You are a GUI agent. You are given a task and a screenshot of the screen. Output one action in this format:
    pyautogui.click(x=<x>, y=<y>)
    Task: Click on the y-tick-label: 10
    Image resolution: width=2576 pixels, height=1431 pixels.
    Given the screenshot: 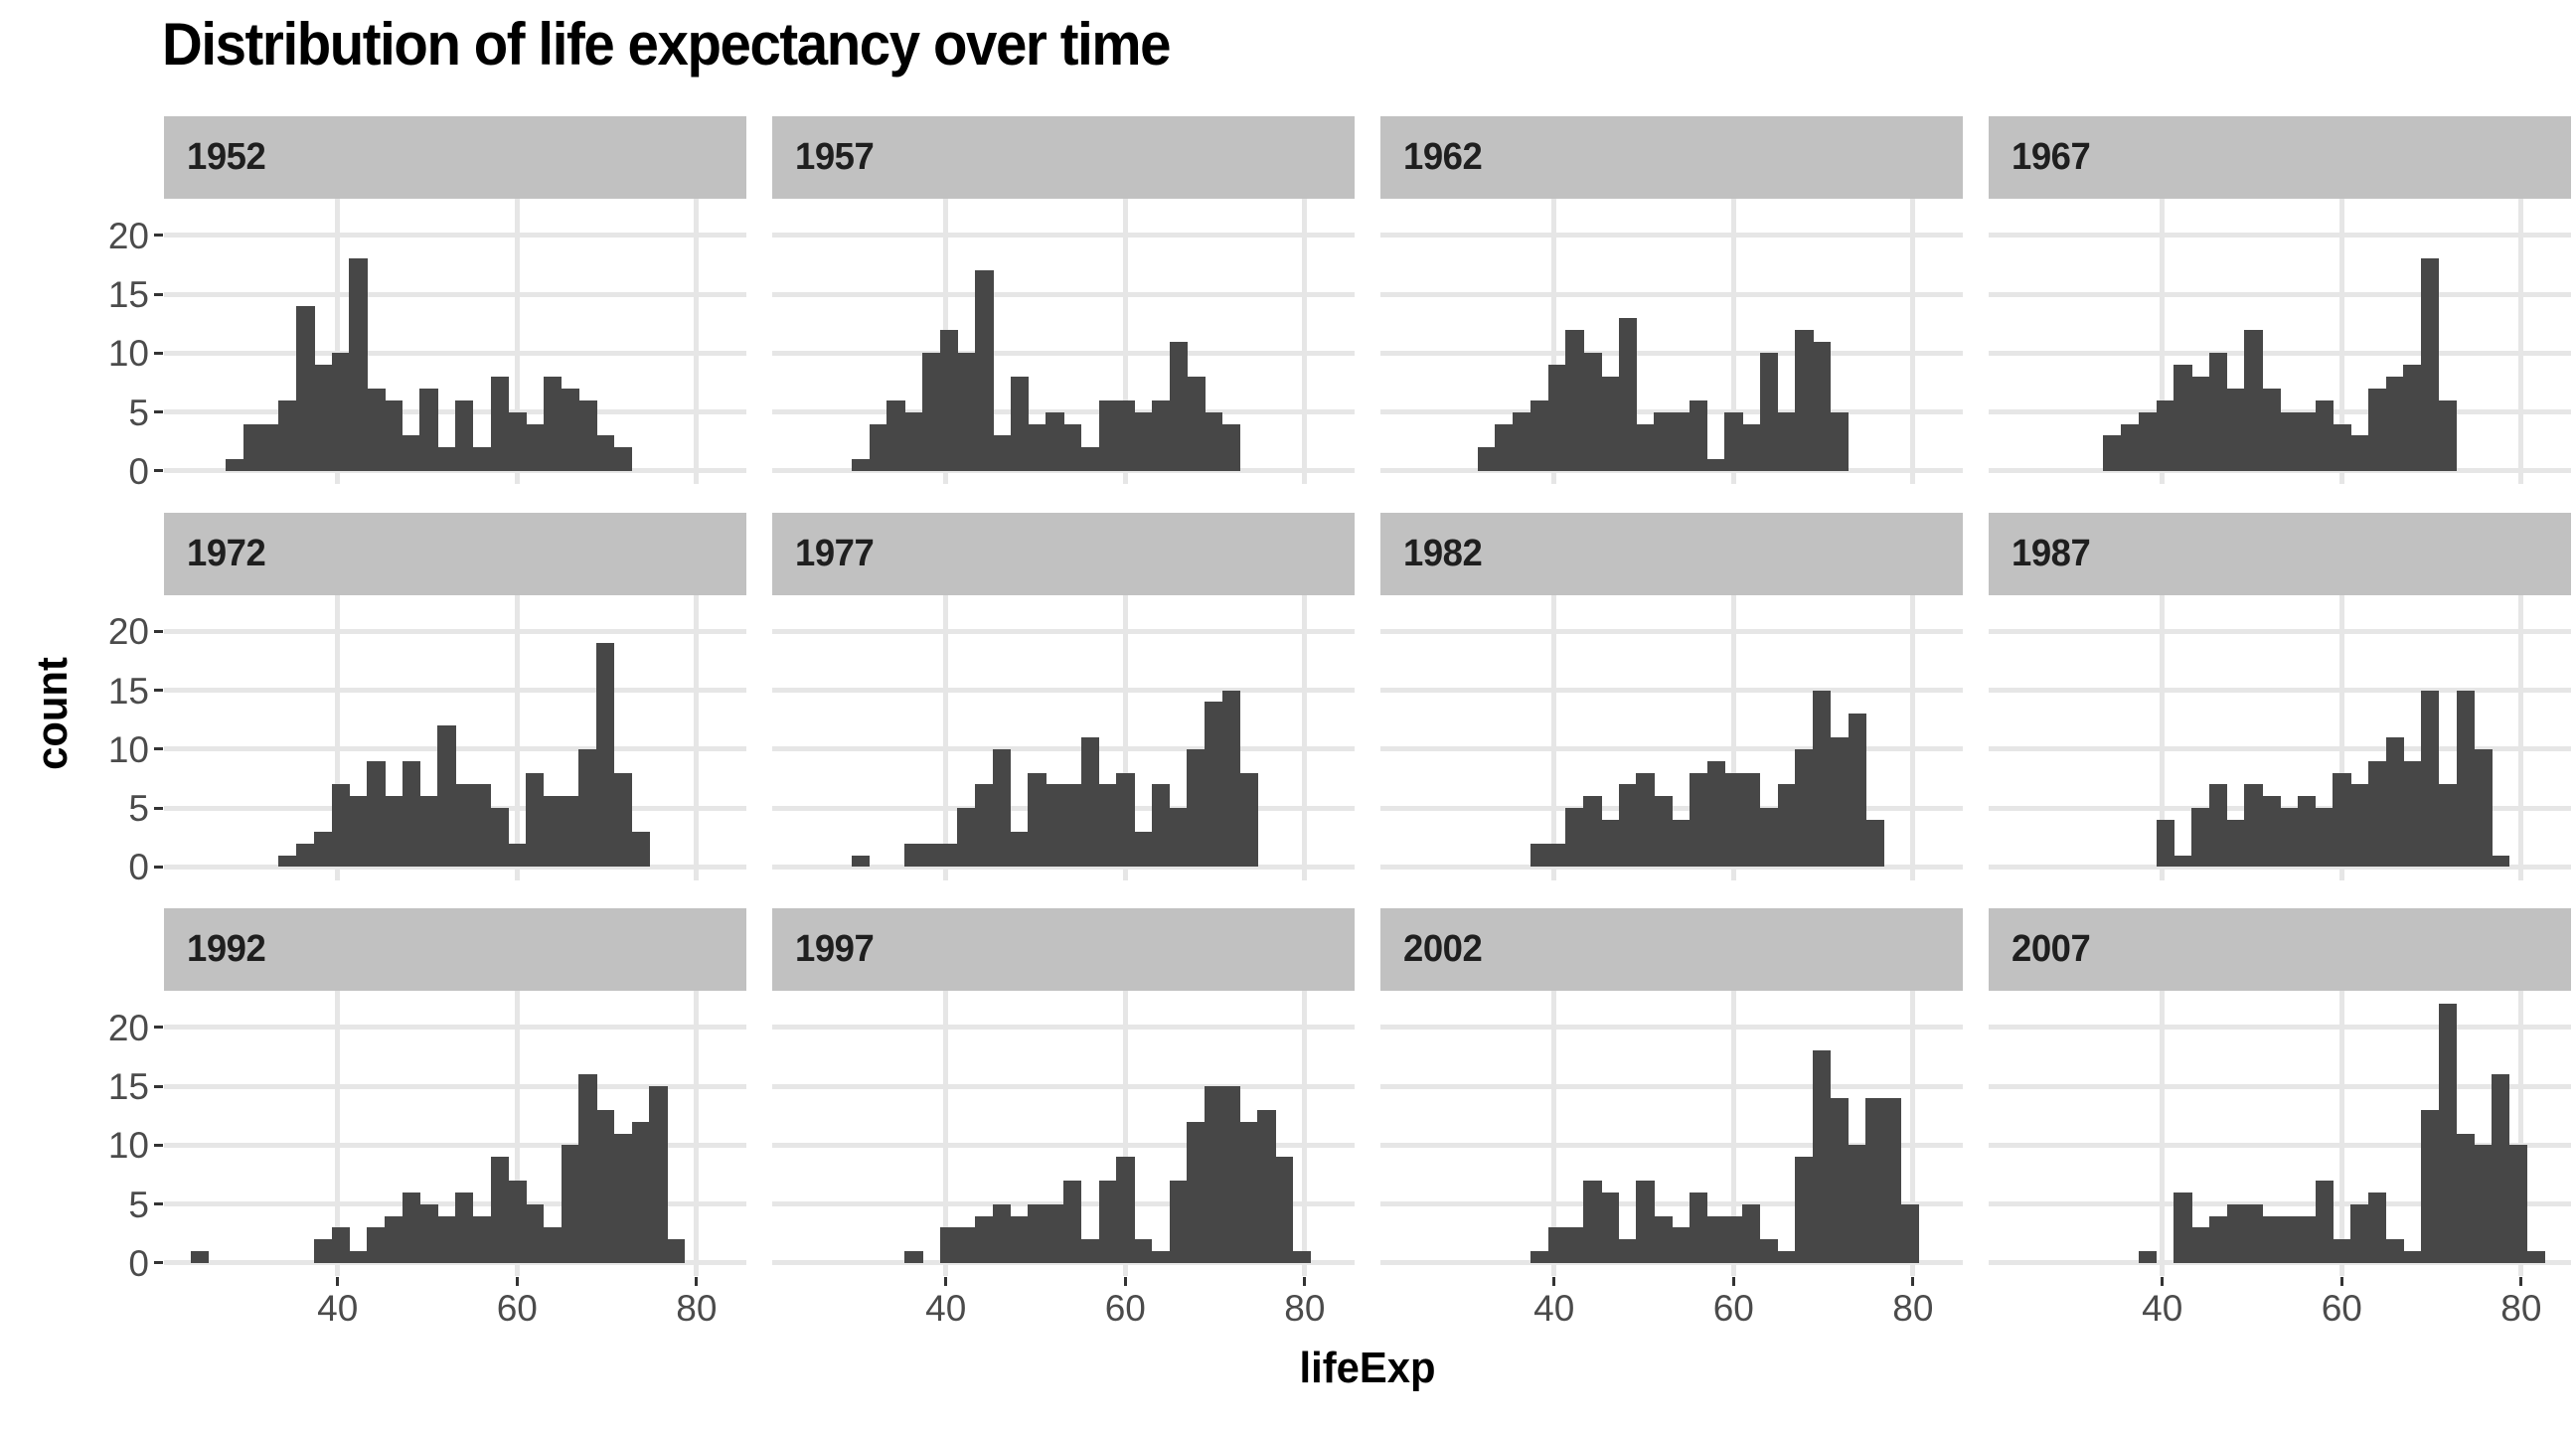 What is the action you would take?
    pyautogui.click(x=128, y=1146)
    